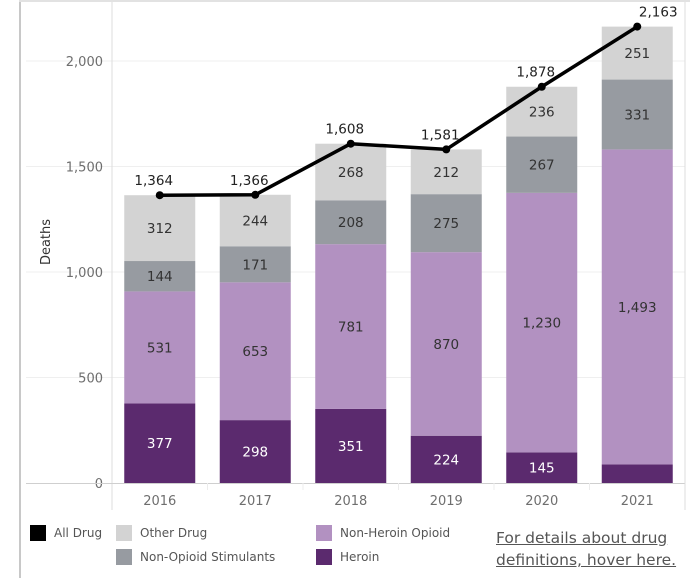 This screenshot has width=690, height=578. I want to click on segment-value-label: 236, so click(542, 113).